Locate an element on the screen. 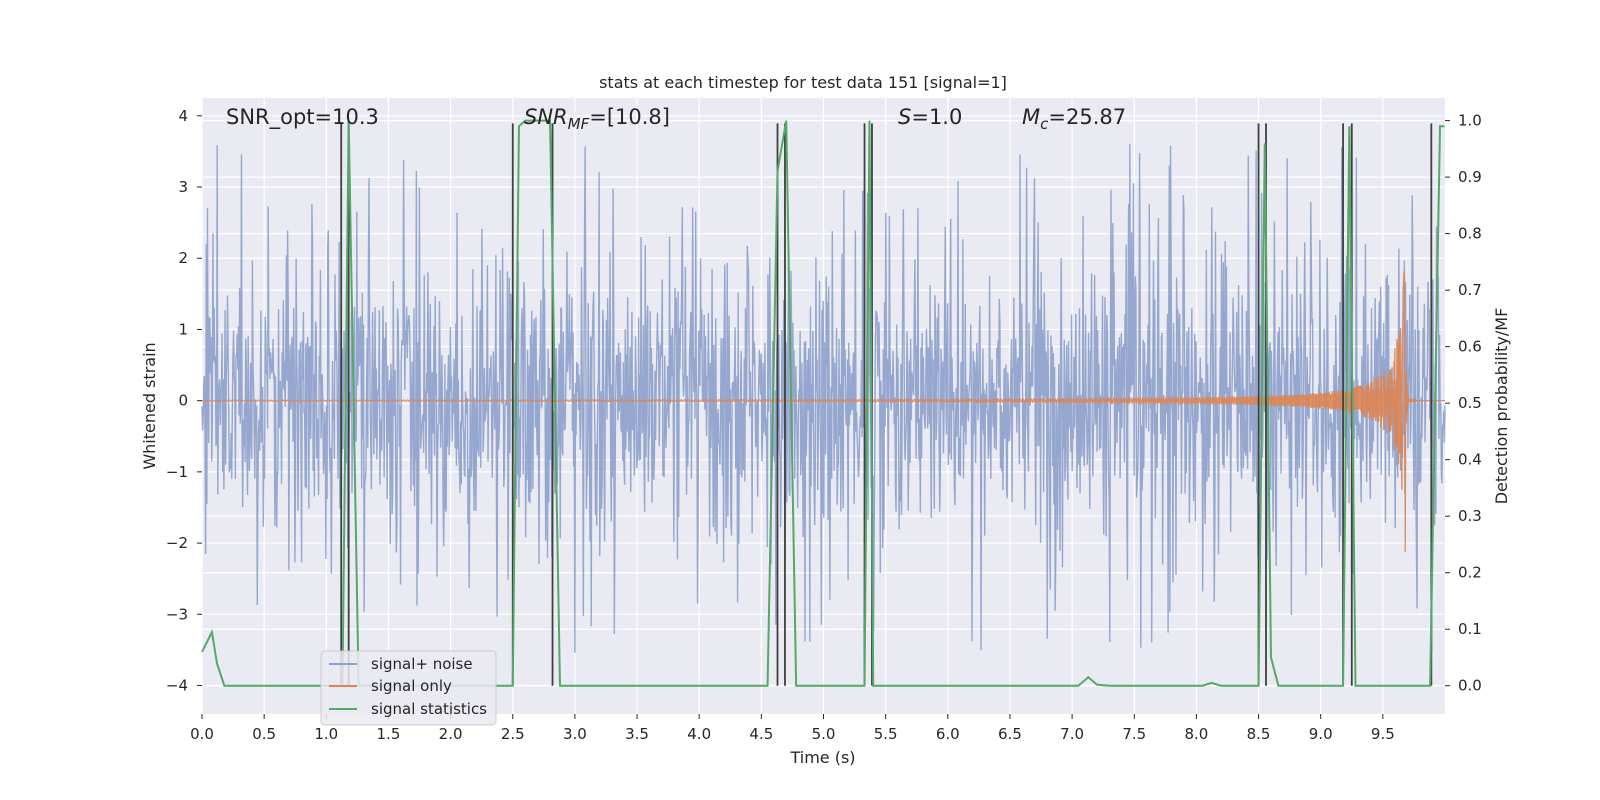 The height and width of the screenshot is (800, 1600). yl-tick-label-3: 1 is located at coordinates (183, 329).